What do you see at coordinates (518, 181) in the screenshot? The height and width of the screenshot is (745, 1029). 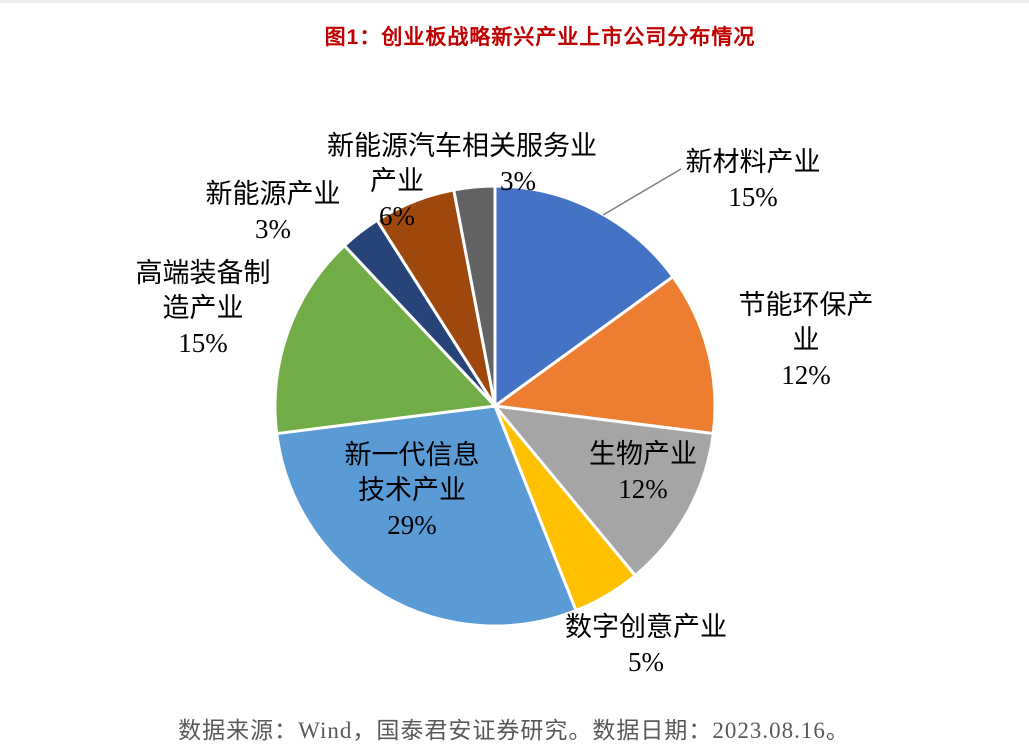 I see `label-related-services-pct: 3%` at bounding box center [518, 181].